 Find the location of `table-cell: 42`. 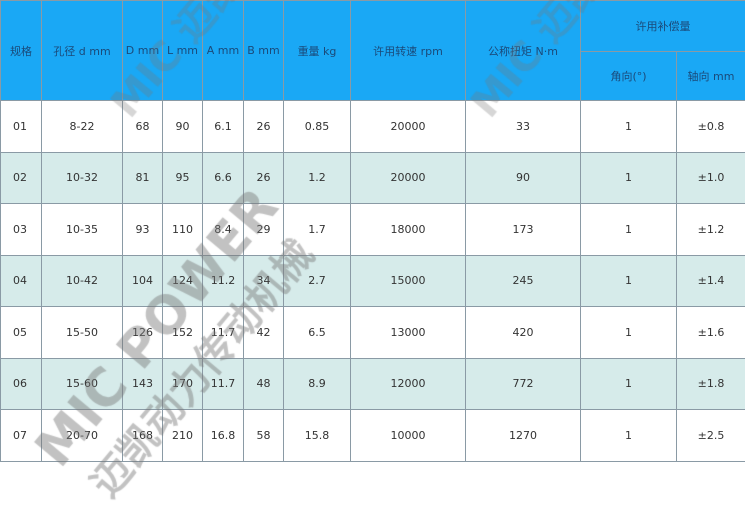

table-cell: 42 is located at coordinates (263, 332).